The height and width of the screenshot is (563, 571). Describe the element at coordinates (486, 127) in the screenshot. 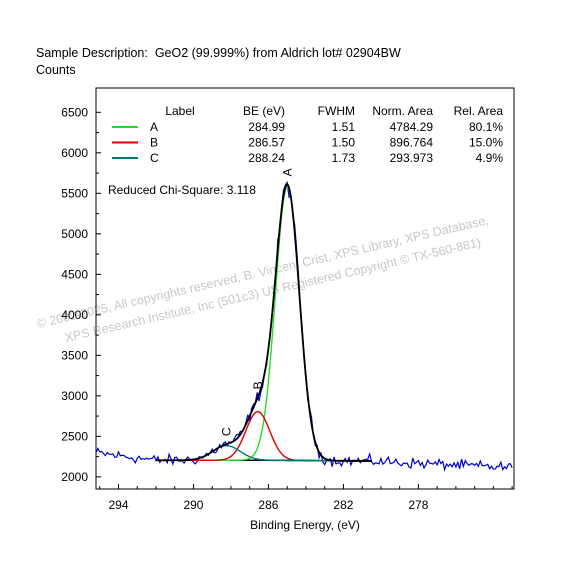

I see `legend-cell: 80.1%` at that location.